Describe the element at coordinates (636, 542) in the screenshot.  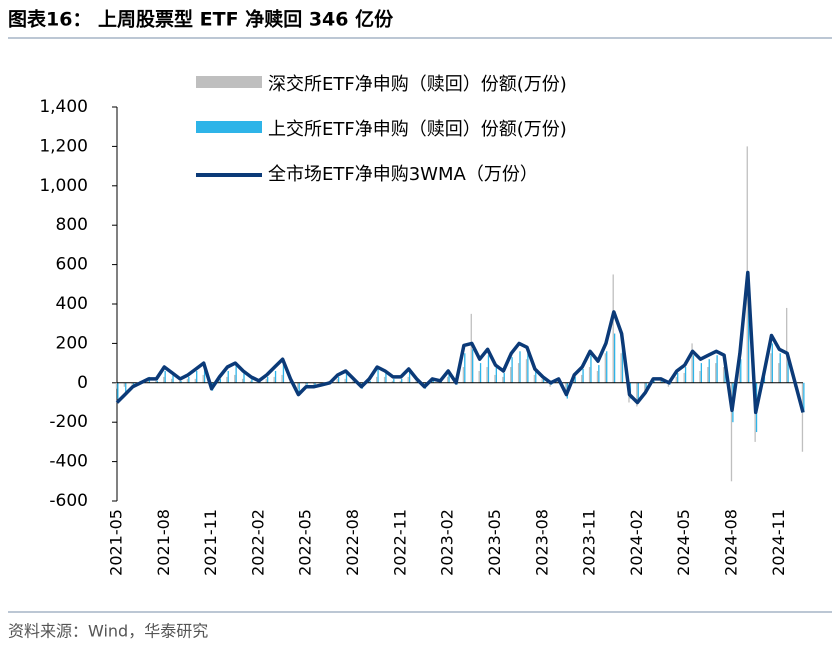
I see `x-tick-label: 2024-02` at that location.